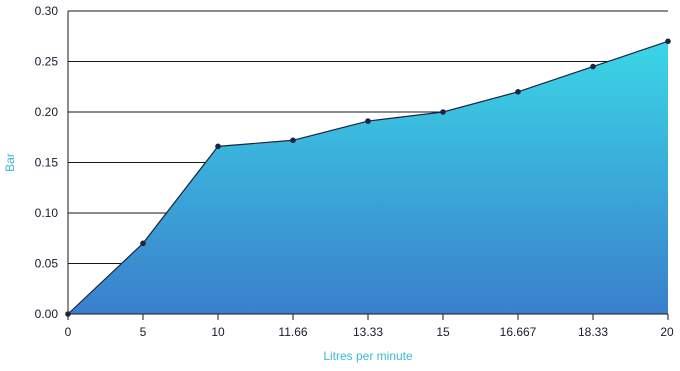 The height and width of the screenshot is (371, 680). What do you see at coordinates (47, 314) in the screenshot?
I see `y-tick-label: 0.00` at bounding box center [47, 314].